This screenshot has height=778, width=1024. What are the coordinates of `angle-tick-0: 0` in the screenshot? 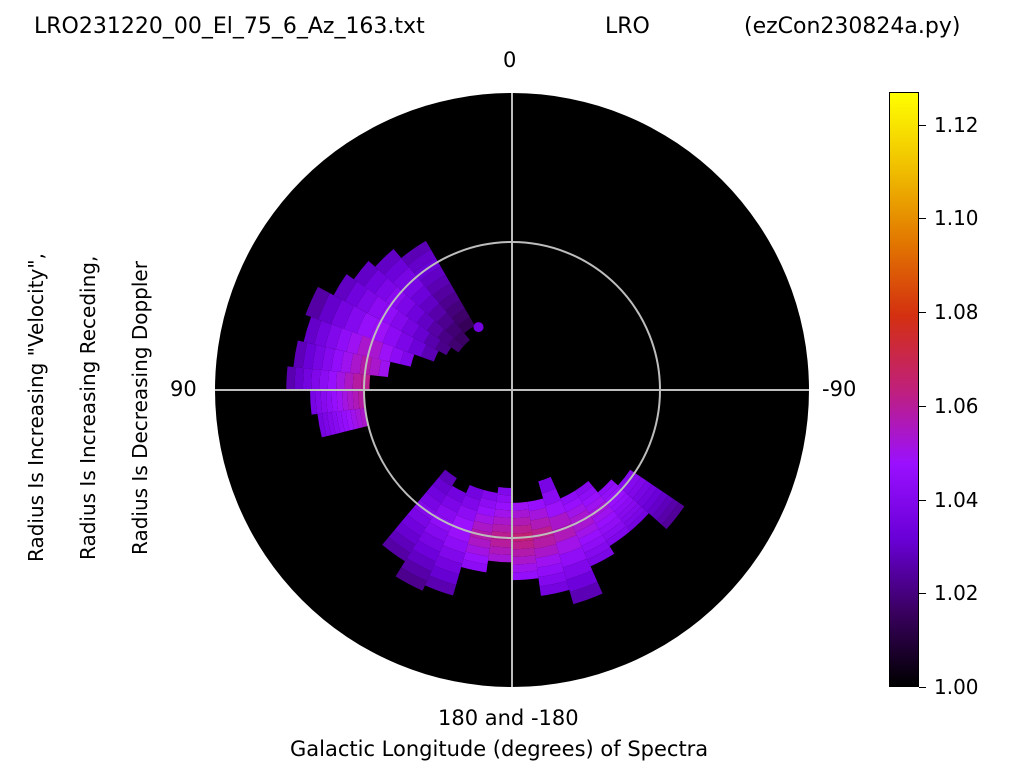 It's located at (510, 60).